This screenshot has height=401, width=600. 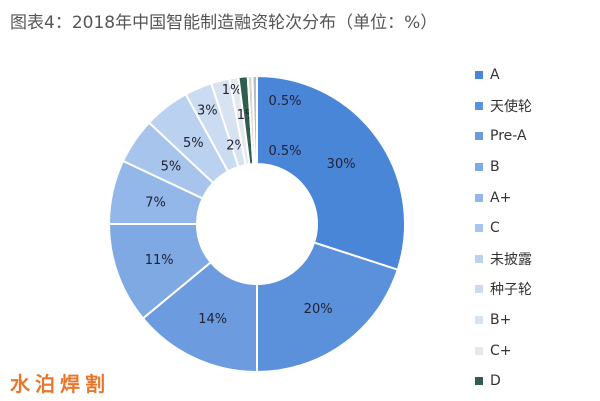 What do you see at coordinates (212, 319) in the screenshot?
I see `data-label: 14%` at bounding box center [212, 319].